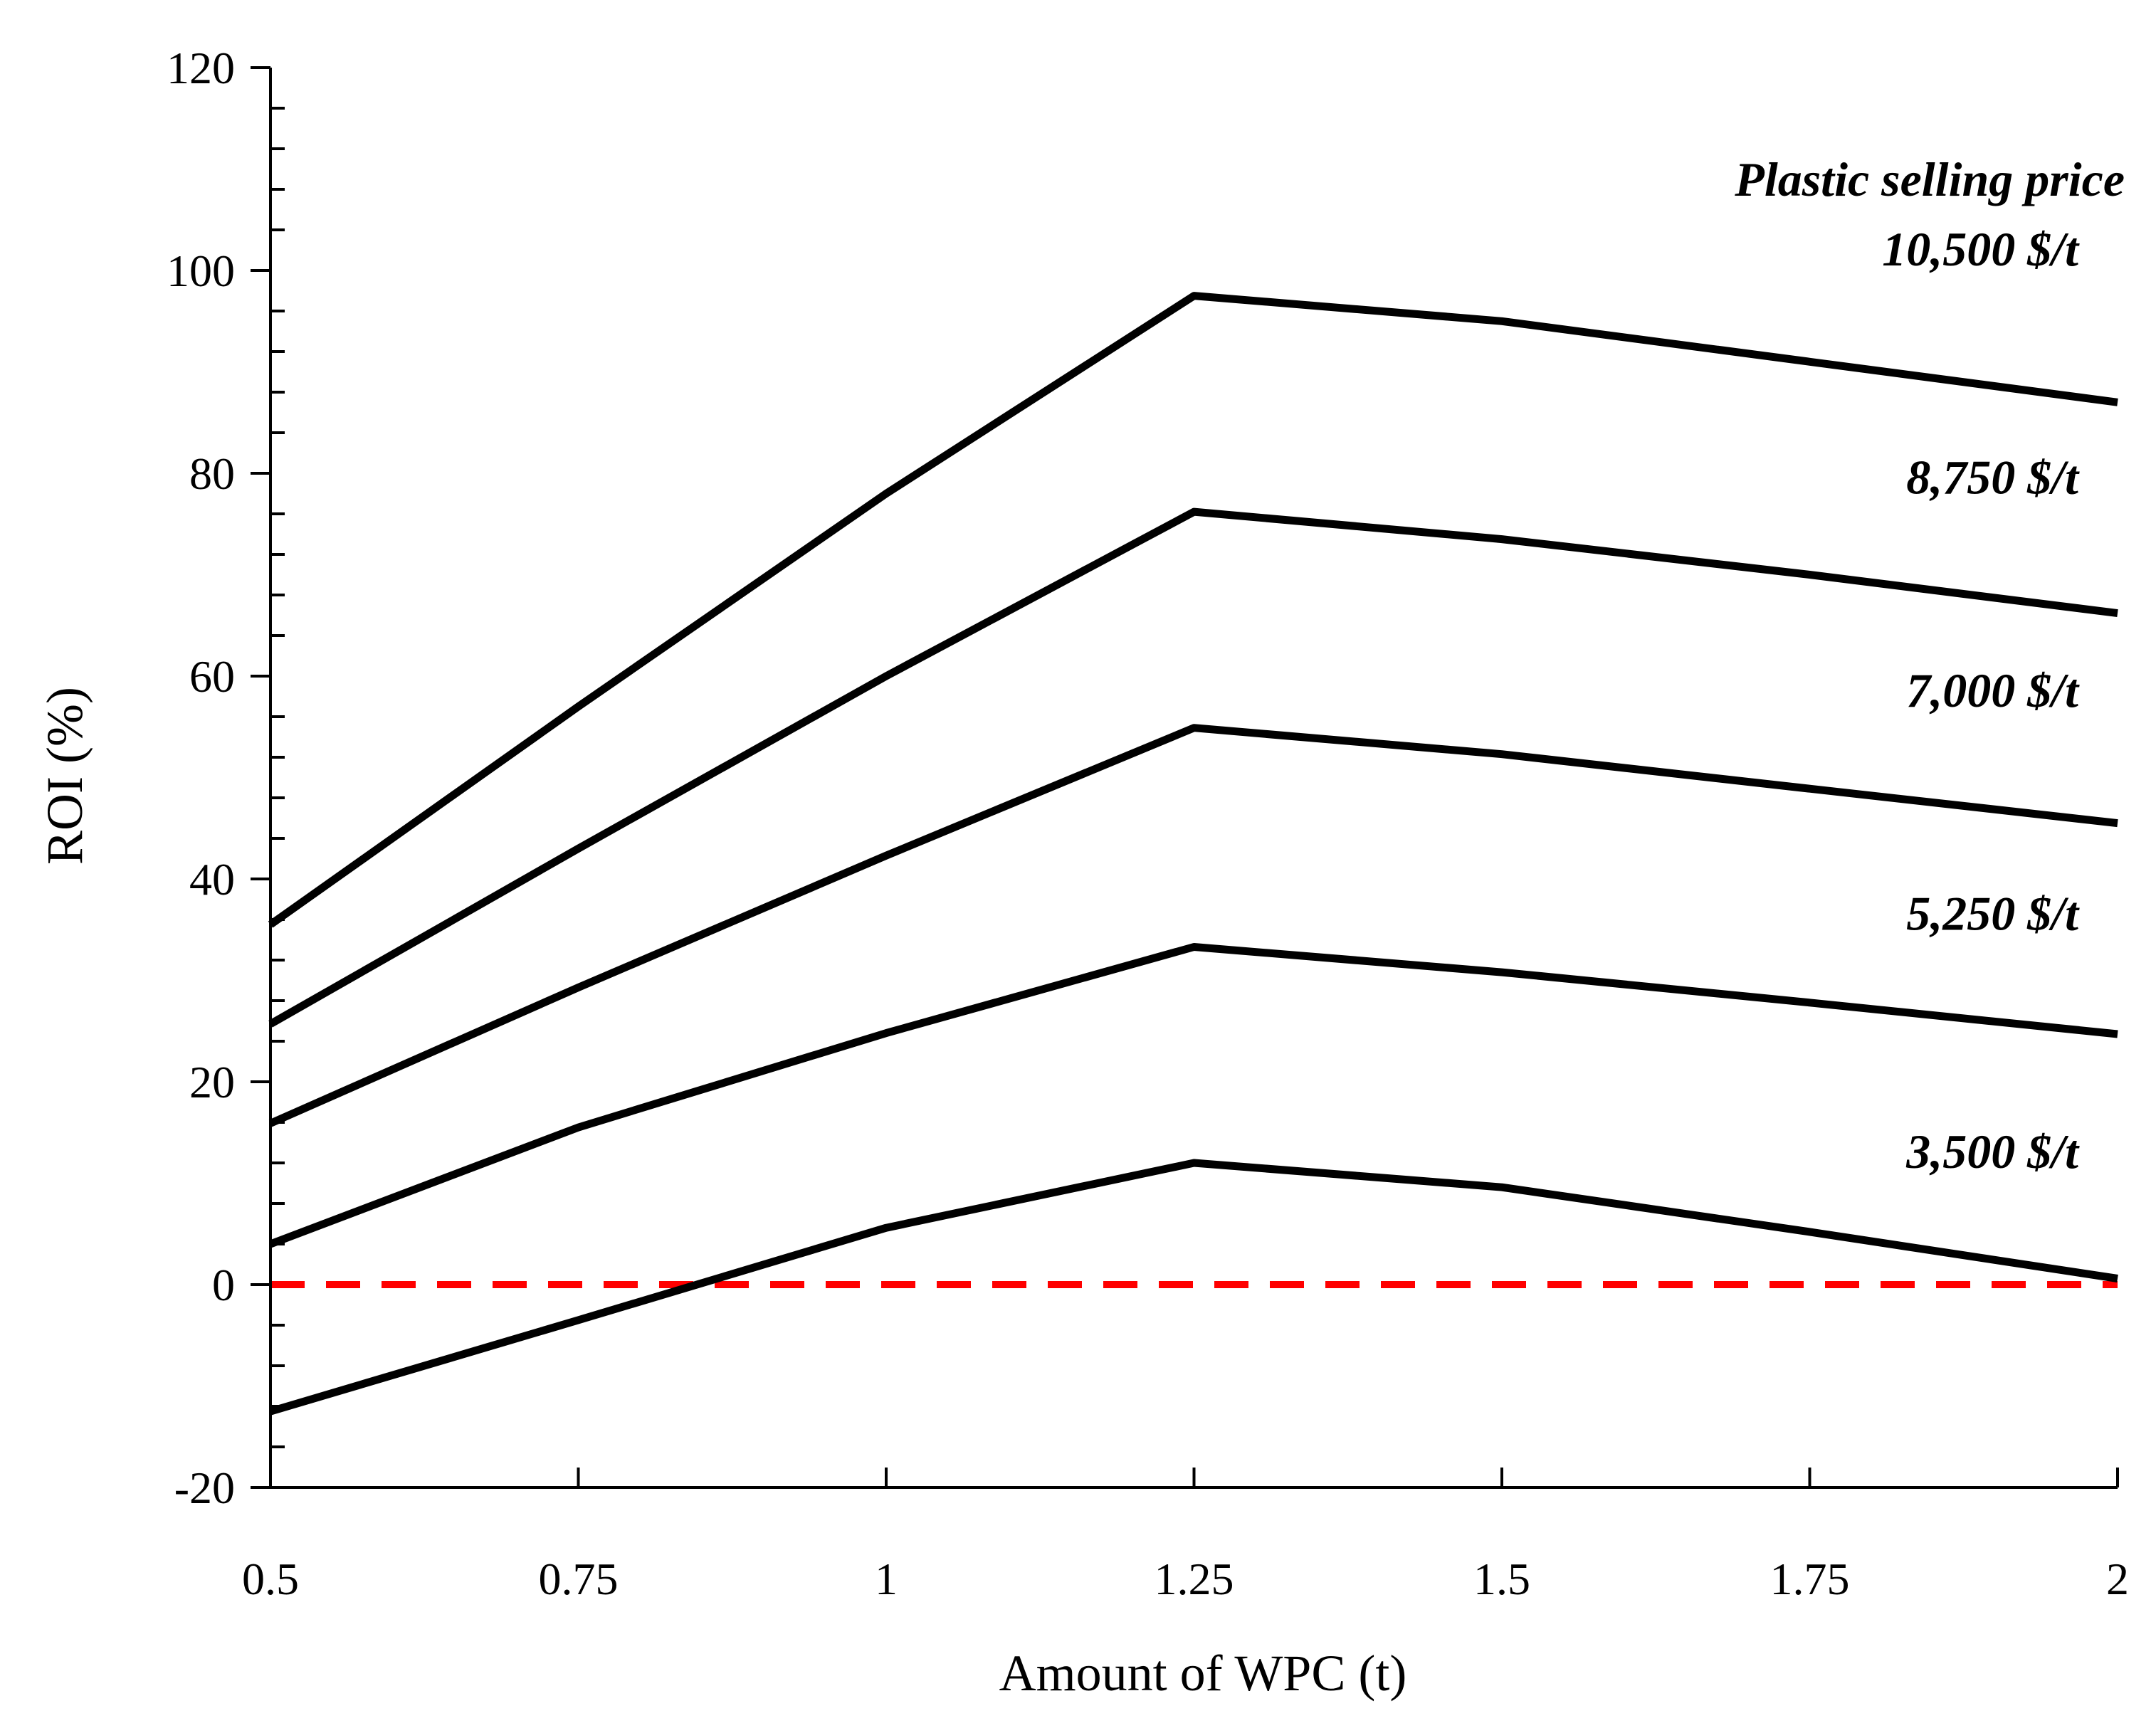  Describe the element at coordinates (212, 1082) in the screenshot. I see `y-tick-label: 20` at that location.